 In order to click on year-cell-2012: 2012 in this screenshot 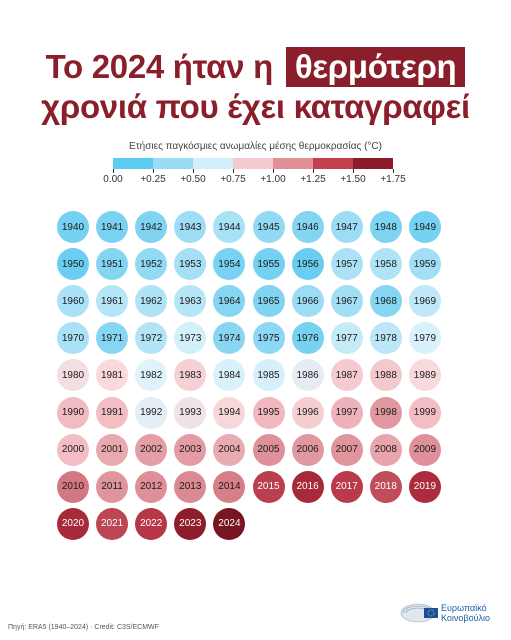, I will do `click(151, 486)`.